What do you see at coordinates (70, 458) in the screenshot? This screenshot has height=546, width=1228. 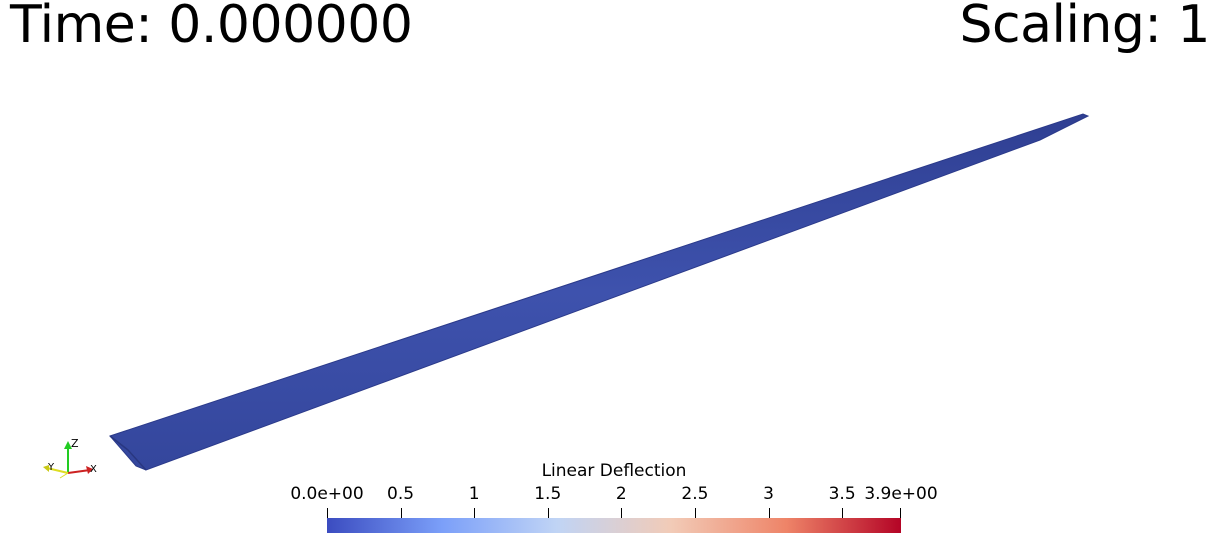 I see `orientation-axes: Z Y X` at bounding box center [70, 458].